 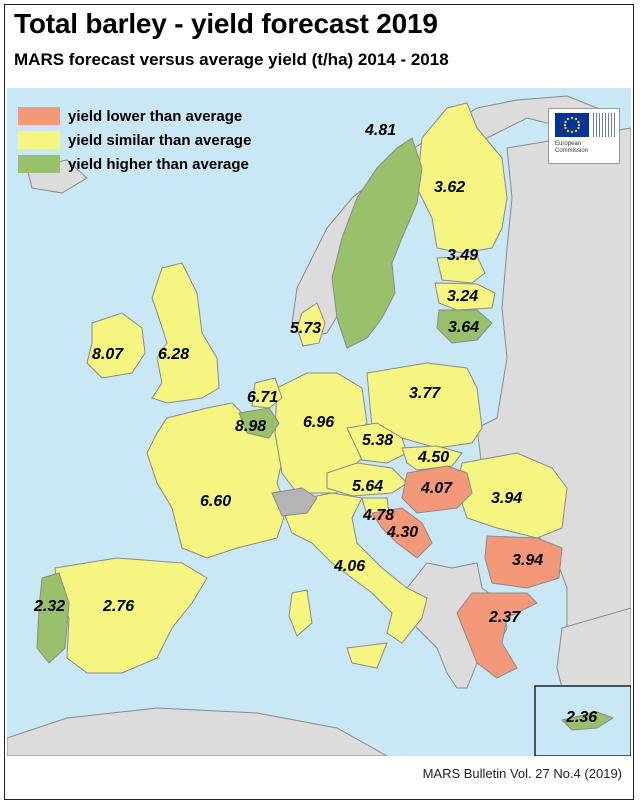 What do you see at coordinates (173, 354) in the screenshot?
I see `value-uk: 6.28` at bounding box center [173, 354].